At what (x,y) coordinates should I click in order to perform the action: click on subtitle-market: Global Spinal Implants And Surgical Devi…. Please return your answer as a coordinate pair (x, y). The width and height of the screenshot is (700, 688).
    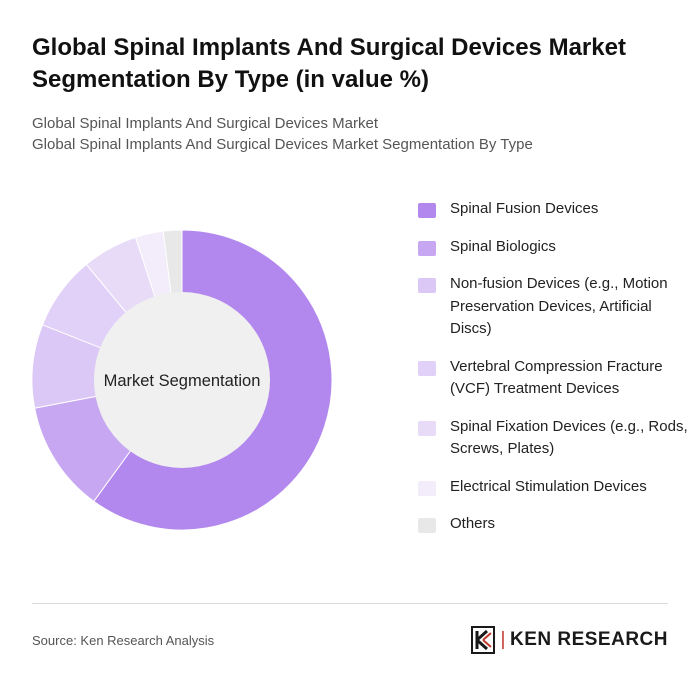
    Looking at the image, I should click on (205, 123).